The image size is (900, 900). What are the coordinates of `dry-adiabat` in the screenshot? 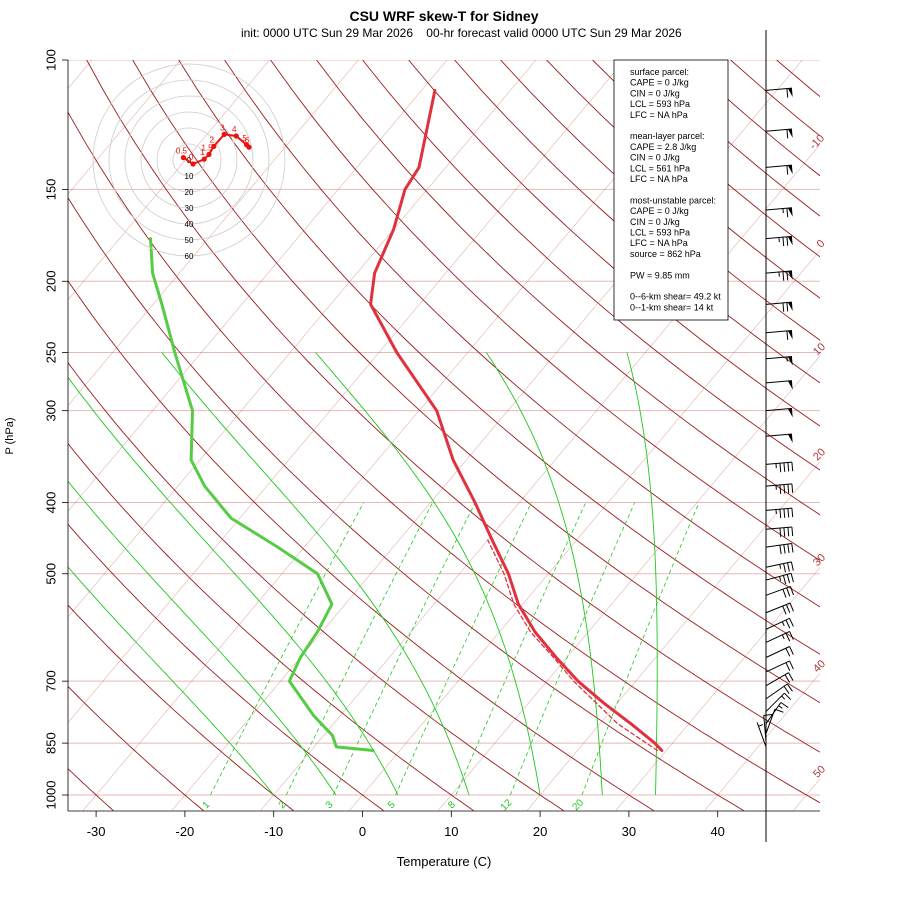 It's located at (136, 748).